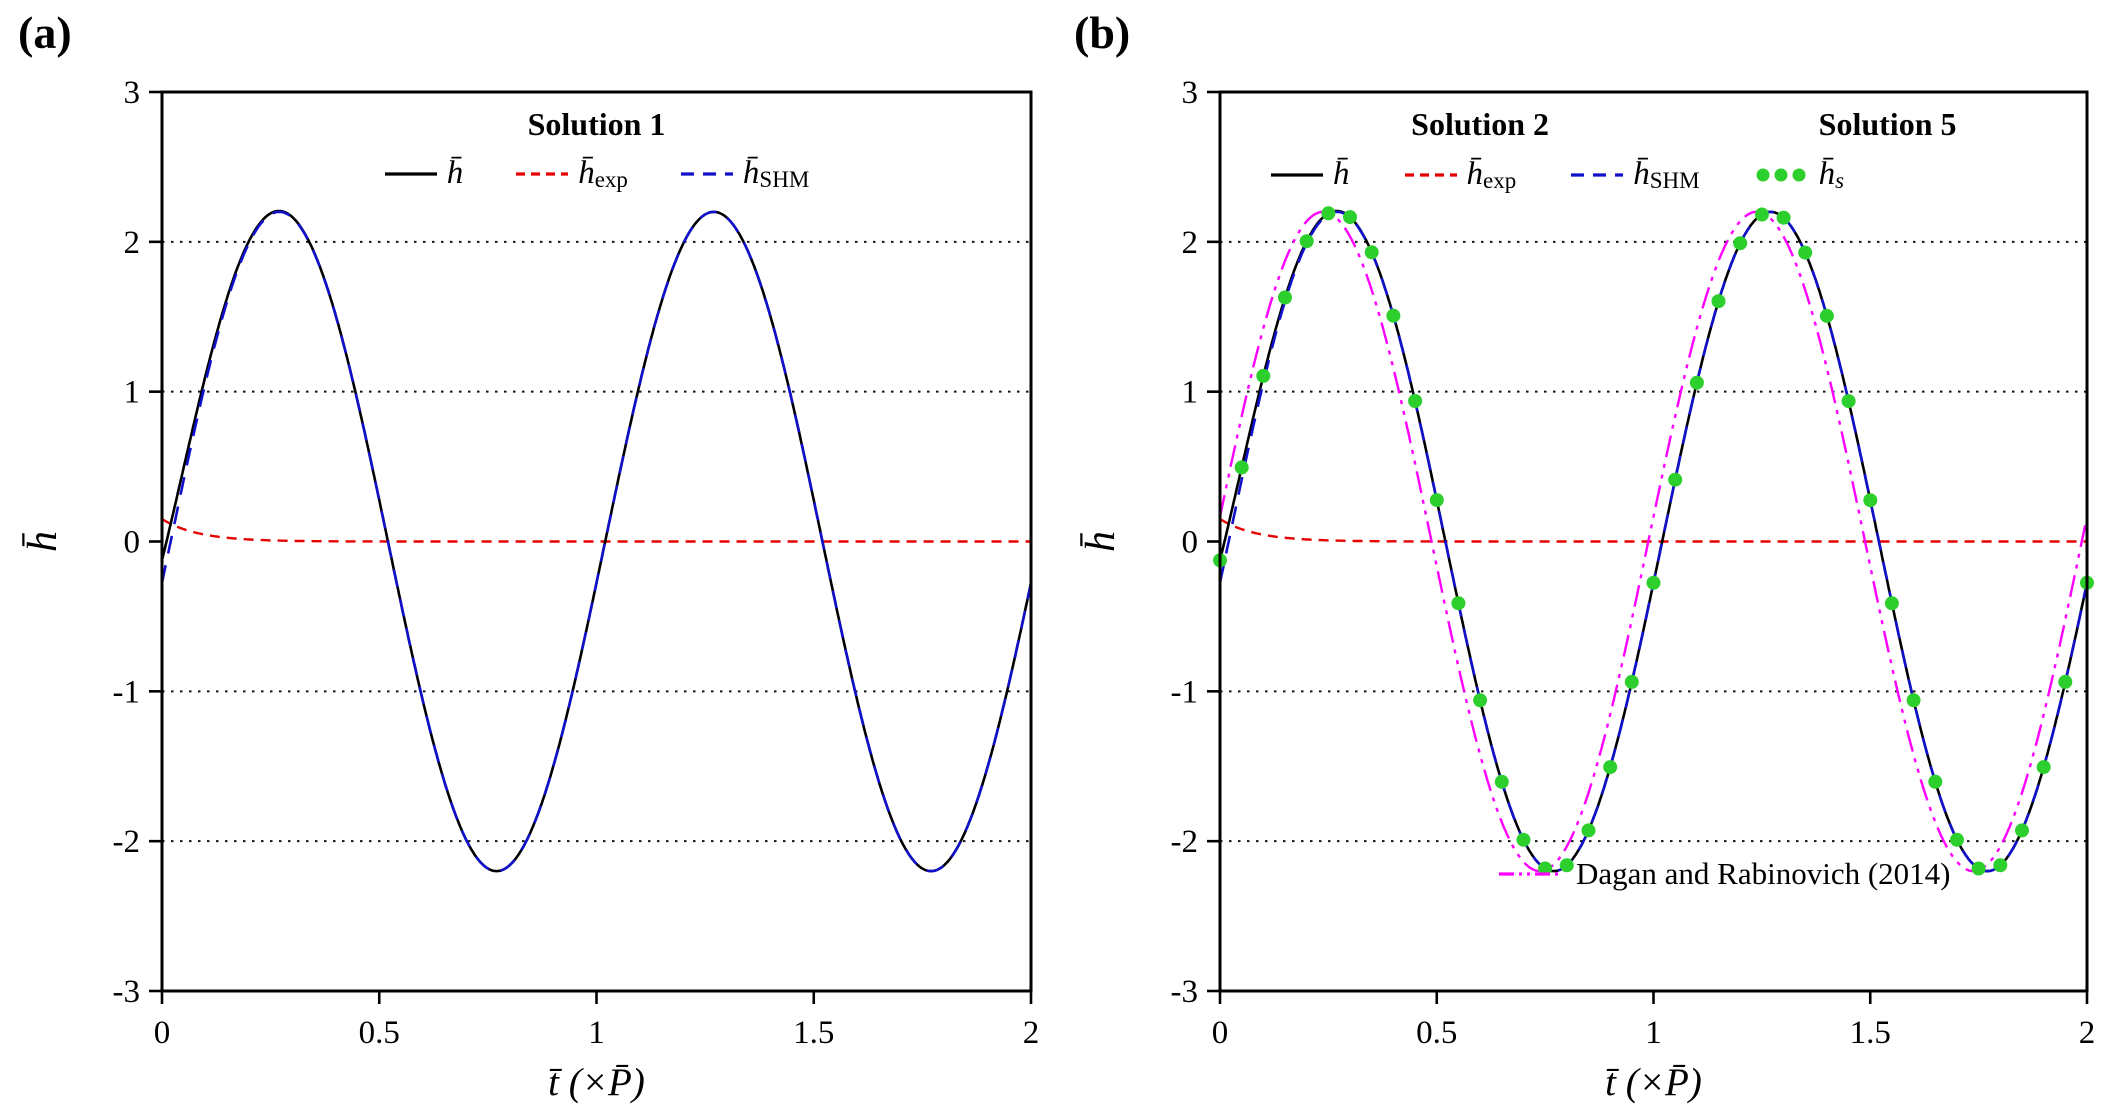  What do you see at coordinates (596, 124) in the screenshot?
I see `legend-title-solution-1: Solution 1` at bounding box center [596, 124].